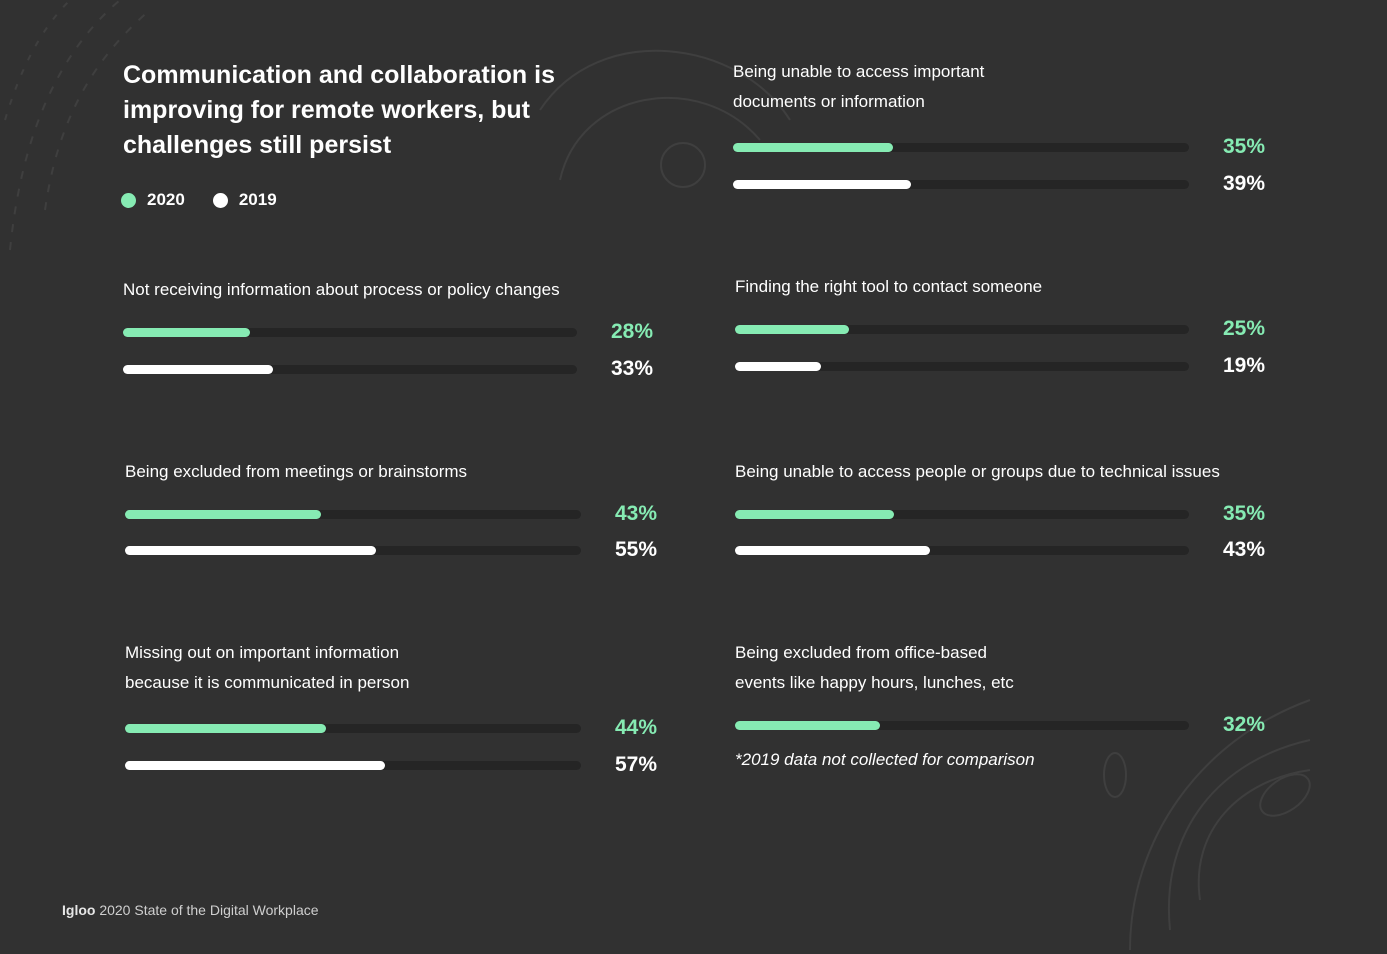 This screenshot has width=1387, height=954. I want to click on bar-row-2019: 55%, so click(396, 550).